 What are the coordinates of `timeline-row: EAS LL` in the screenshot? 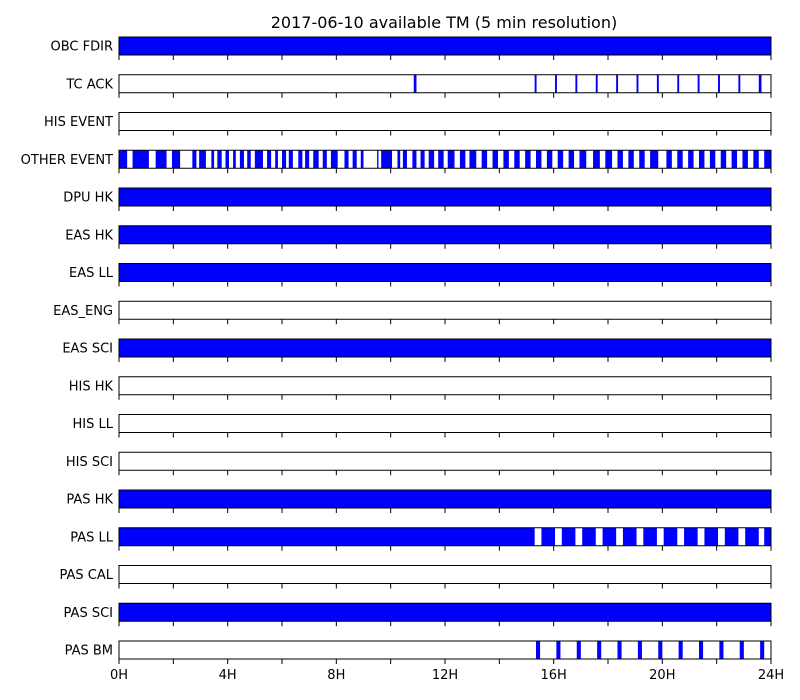 It's located at (420, 275).